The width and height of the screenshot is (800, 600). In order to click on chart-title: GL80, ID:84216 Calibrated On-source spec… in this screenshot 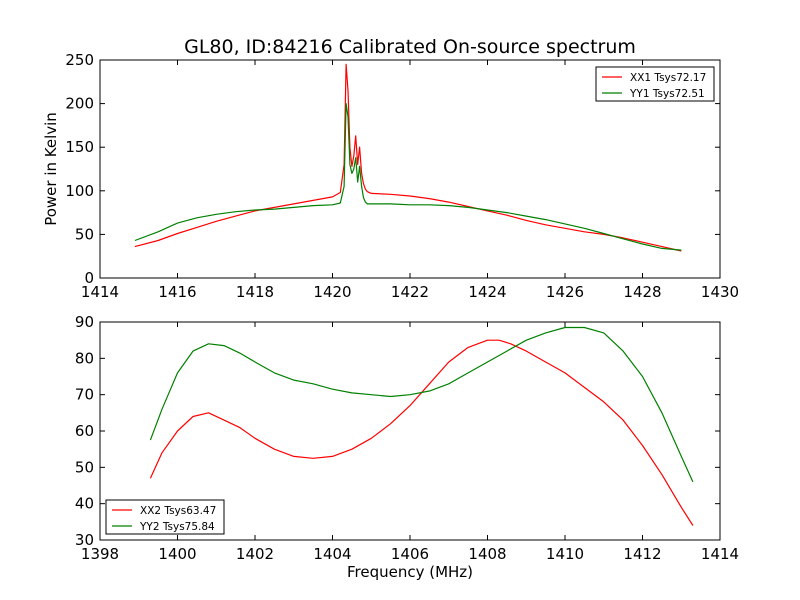, I will do `click(410, 47)`.